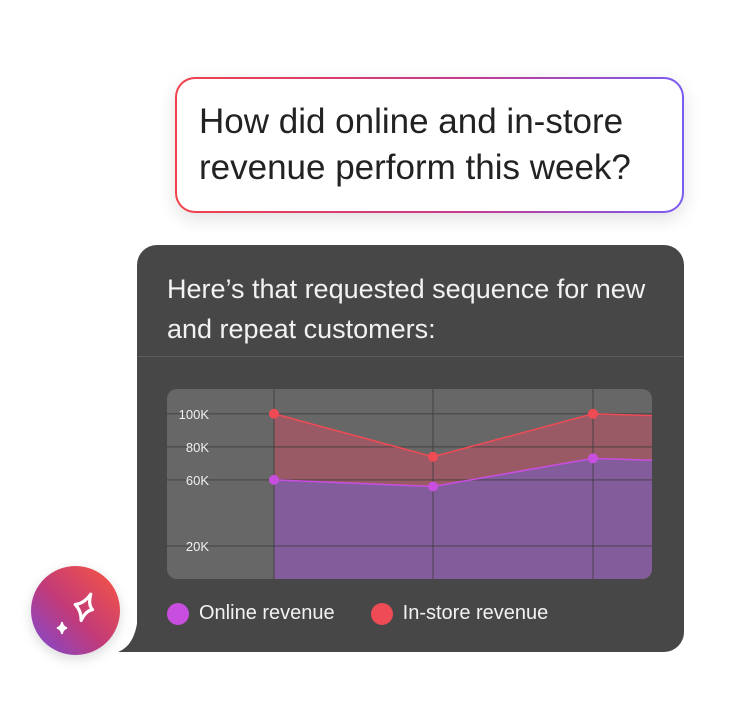  Describe the element at coordinates (410, 356) in the screenshot. I see `divider` at that location.